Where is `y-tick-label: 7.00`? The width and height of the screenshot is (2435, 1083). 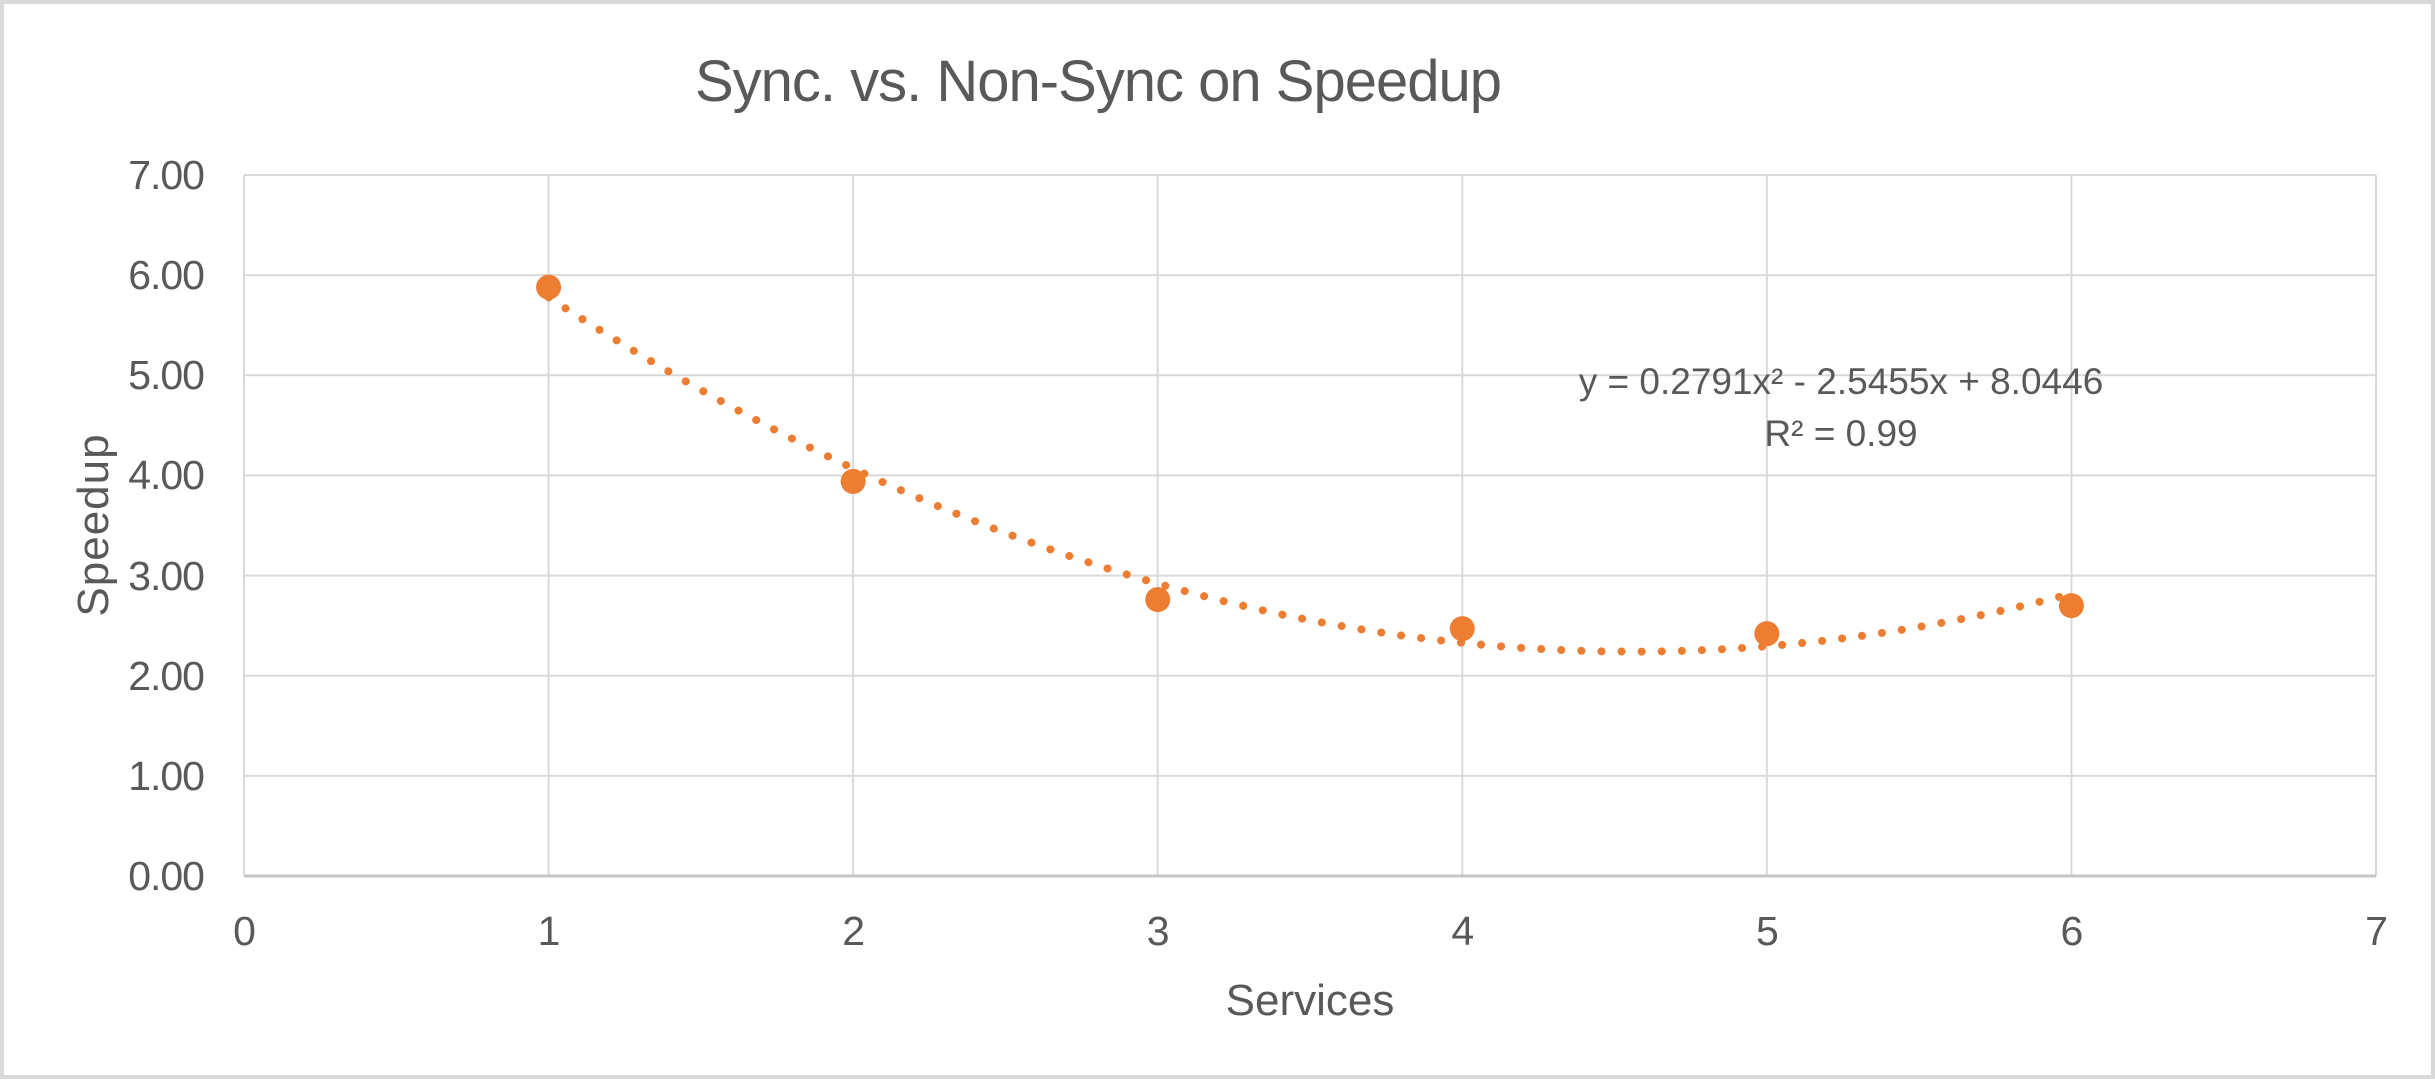 y-tick-label: 7.00 is located at coordinates (166, 175).